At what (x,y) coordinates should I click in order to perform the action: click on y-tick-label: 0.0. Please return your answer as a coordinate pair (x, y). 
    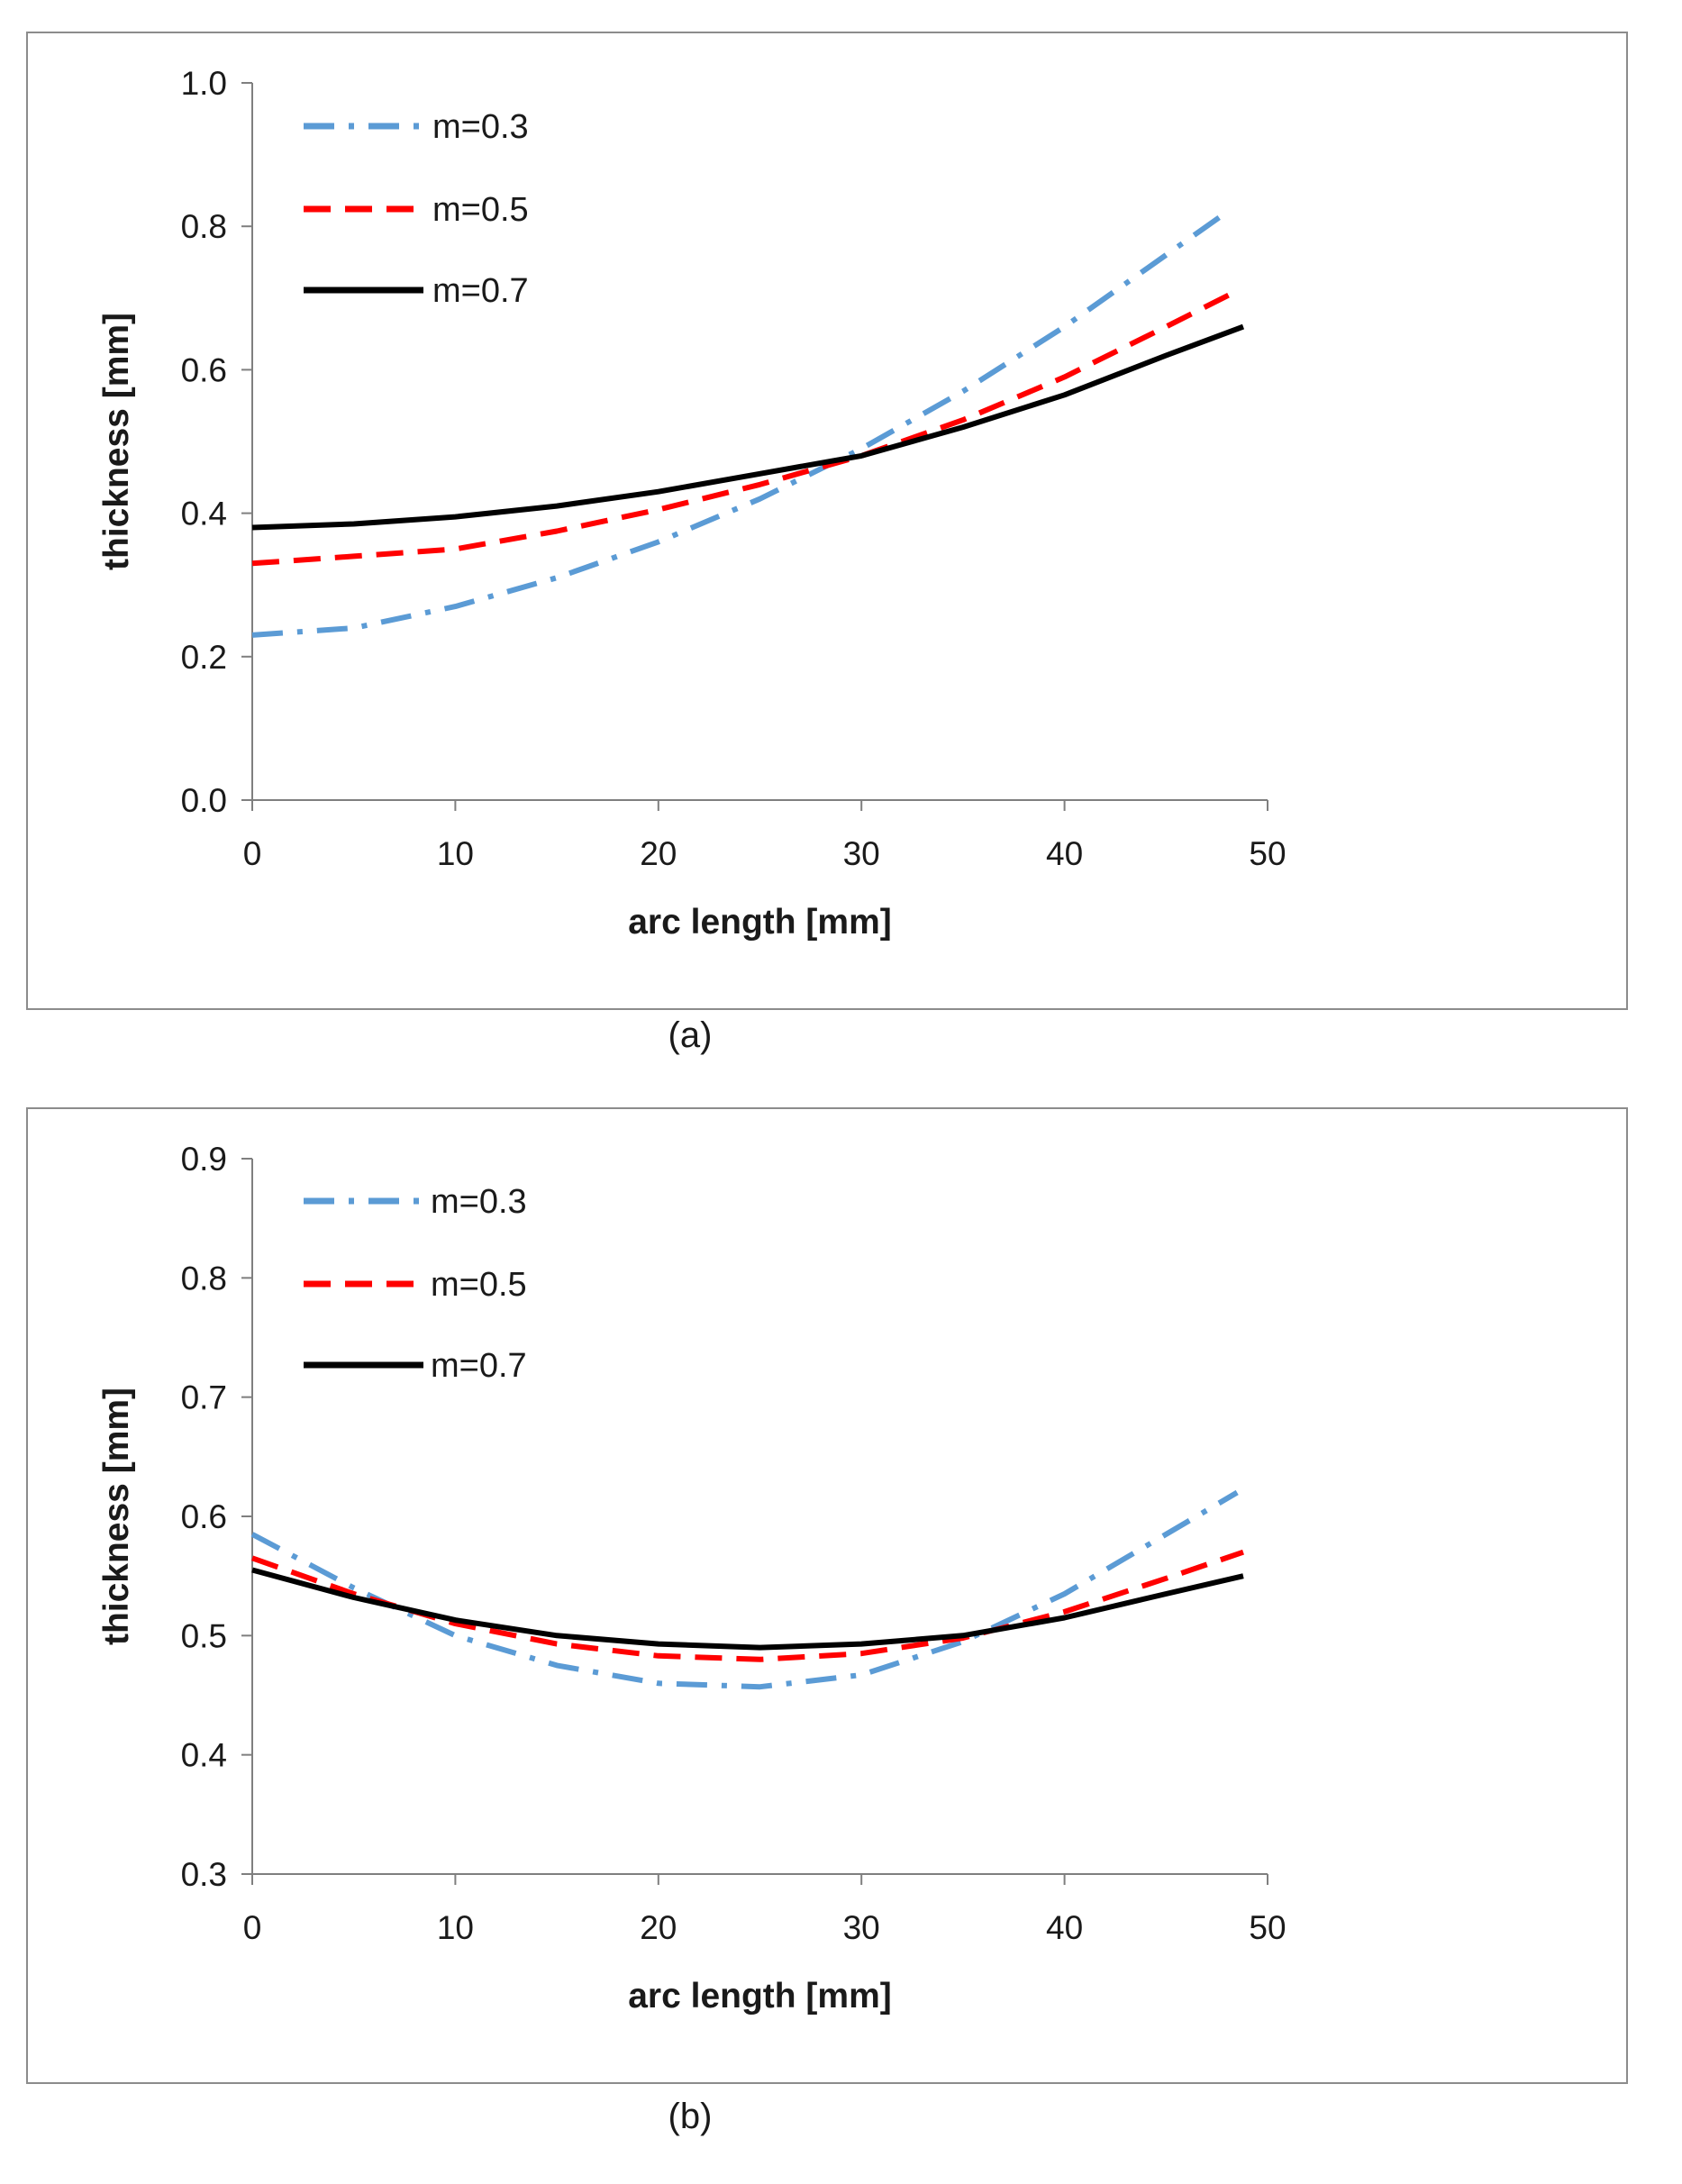
    Looking at the image, I should click on (204, 800).